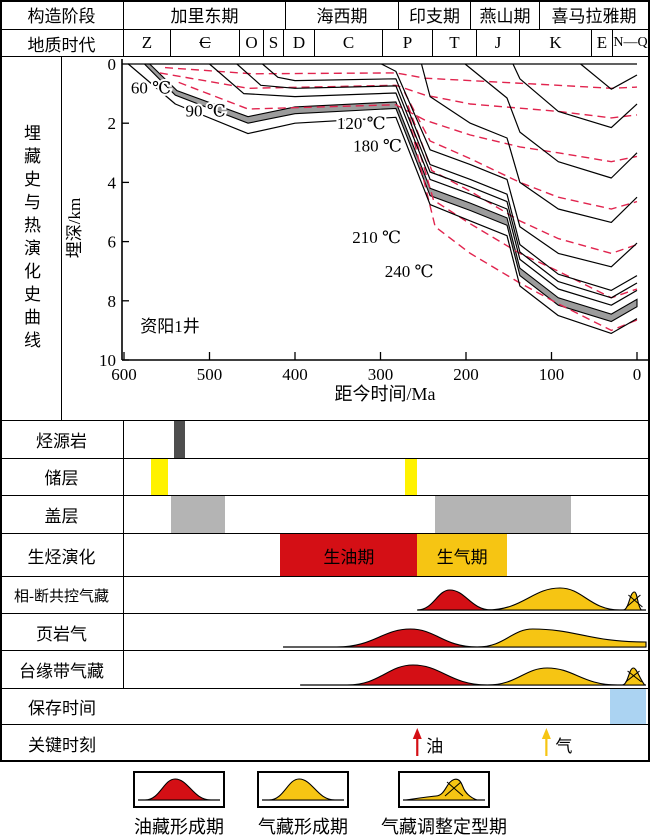 The height and width of the screenshot is (839, 650). Describe the element at coordinates (112, 123) in the screenshot. I see `y-tick-label: 2` at that location.